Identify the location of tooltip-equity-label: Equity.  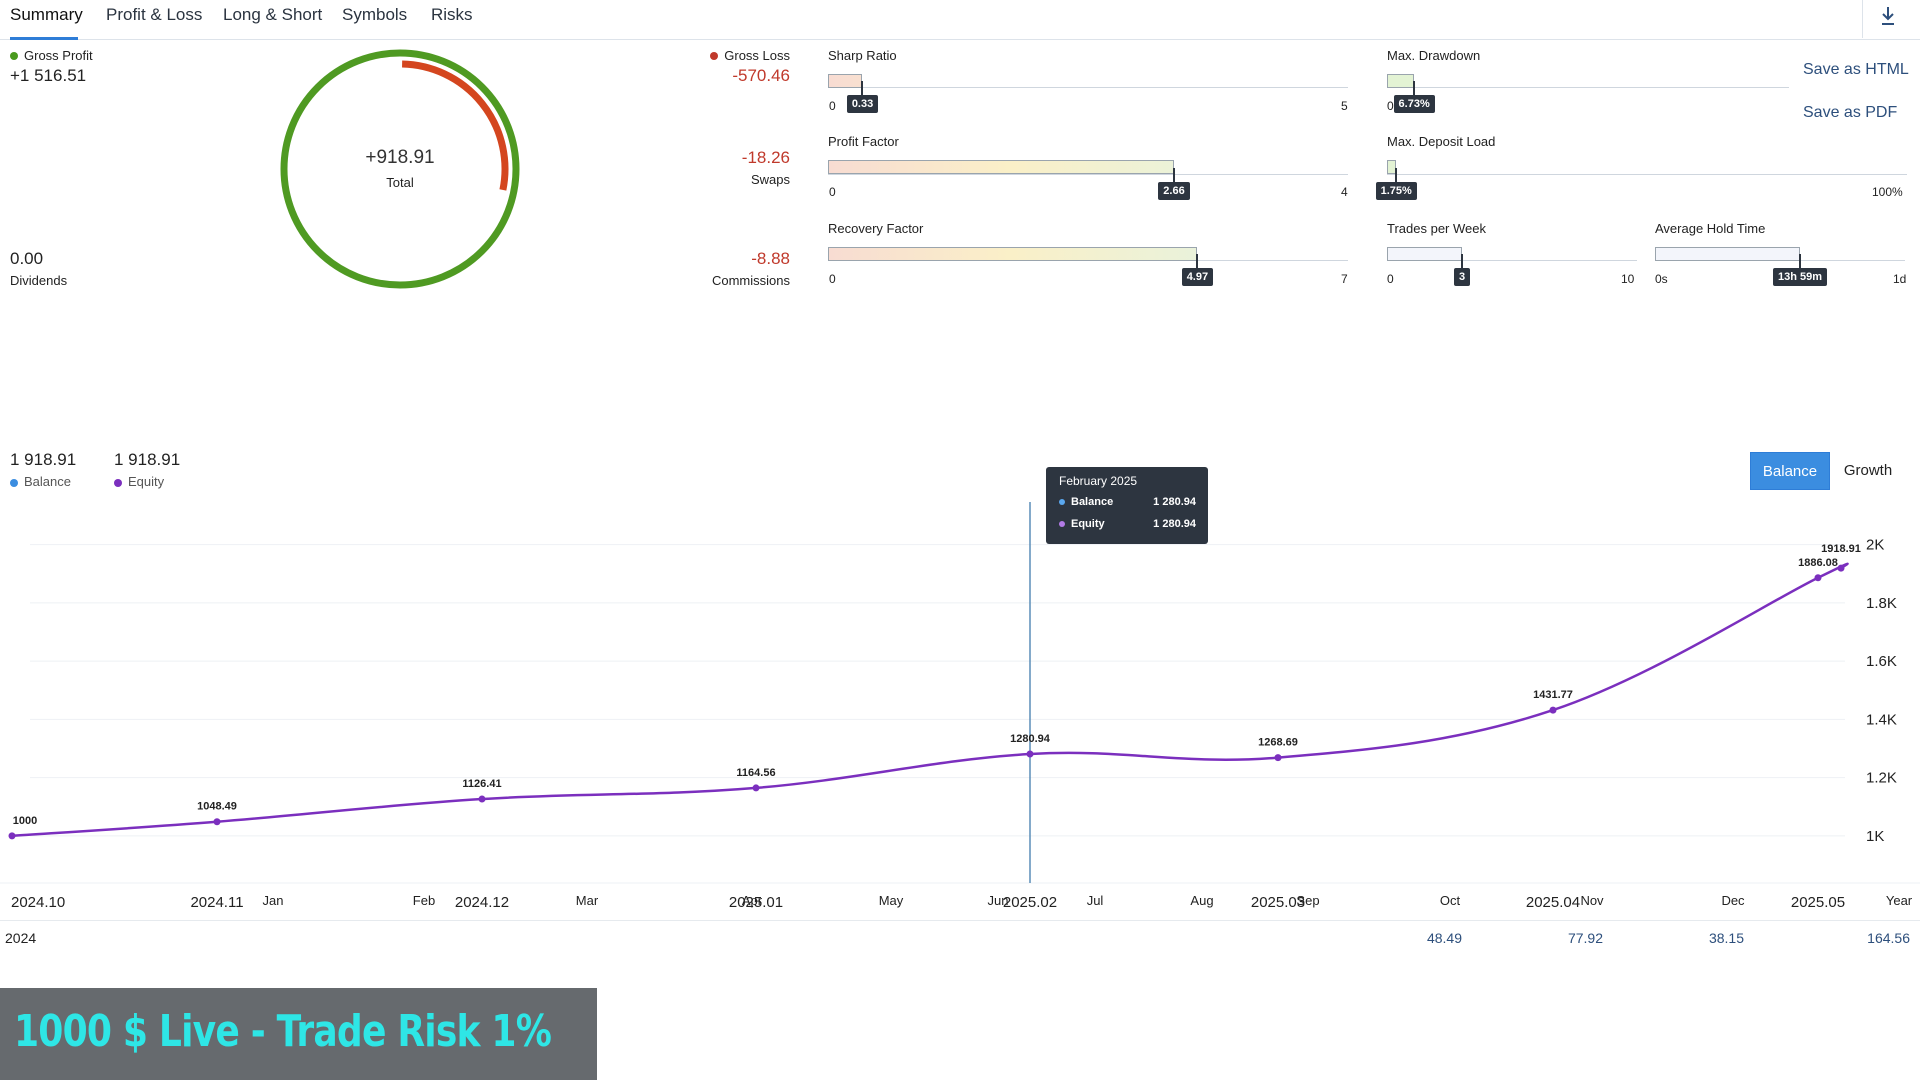
(1088, 524).